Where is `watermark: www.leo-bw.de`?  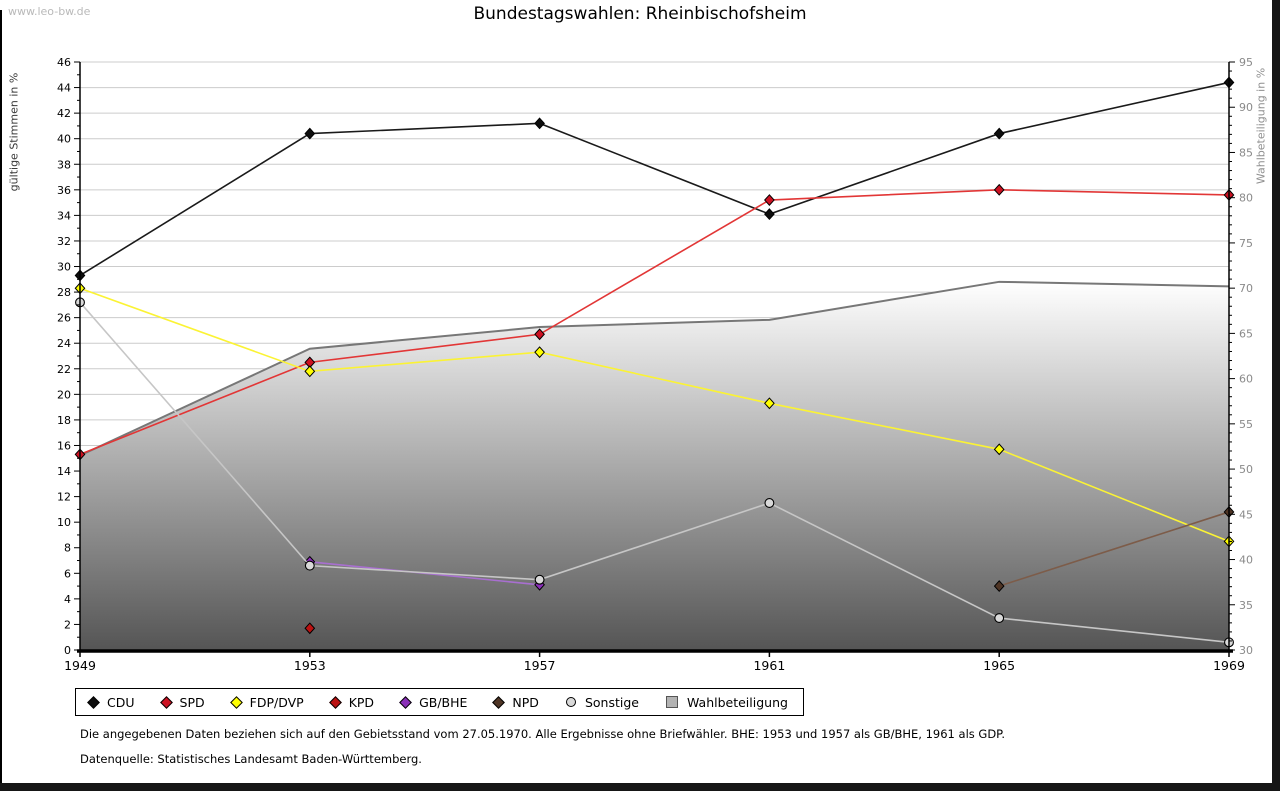 watermark: www.leo-bw.de is located at coordinates (49, 11).